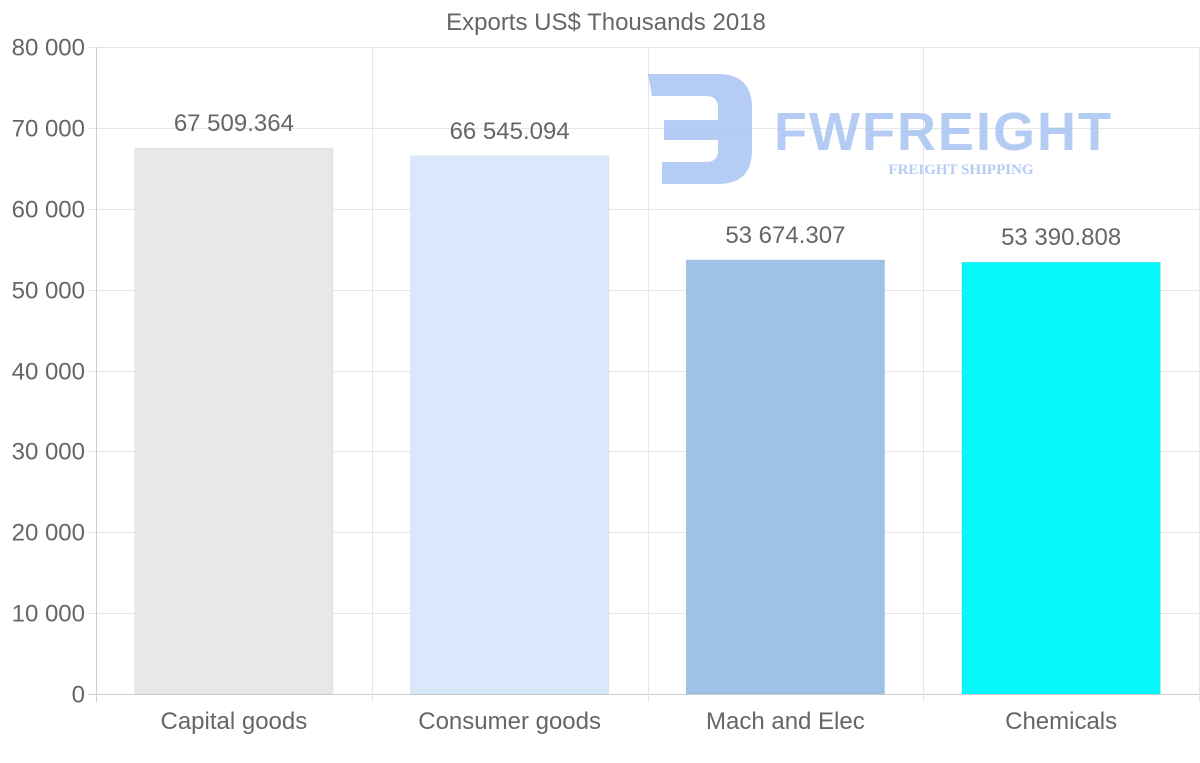 The width and height of the screenshot is (1200, 763). What do you see at coordinates (48, 48) in the screenshot?
I see `y-tick-label: 80 000` at bounding box center [48, 48].